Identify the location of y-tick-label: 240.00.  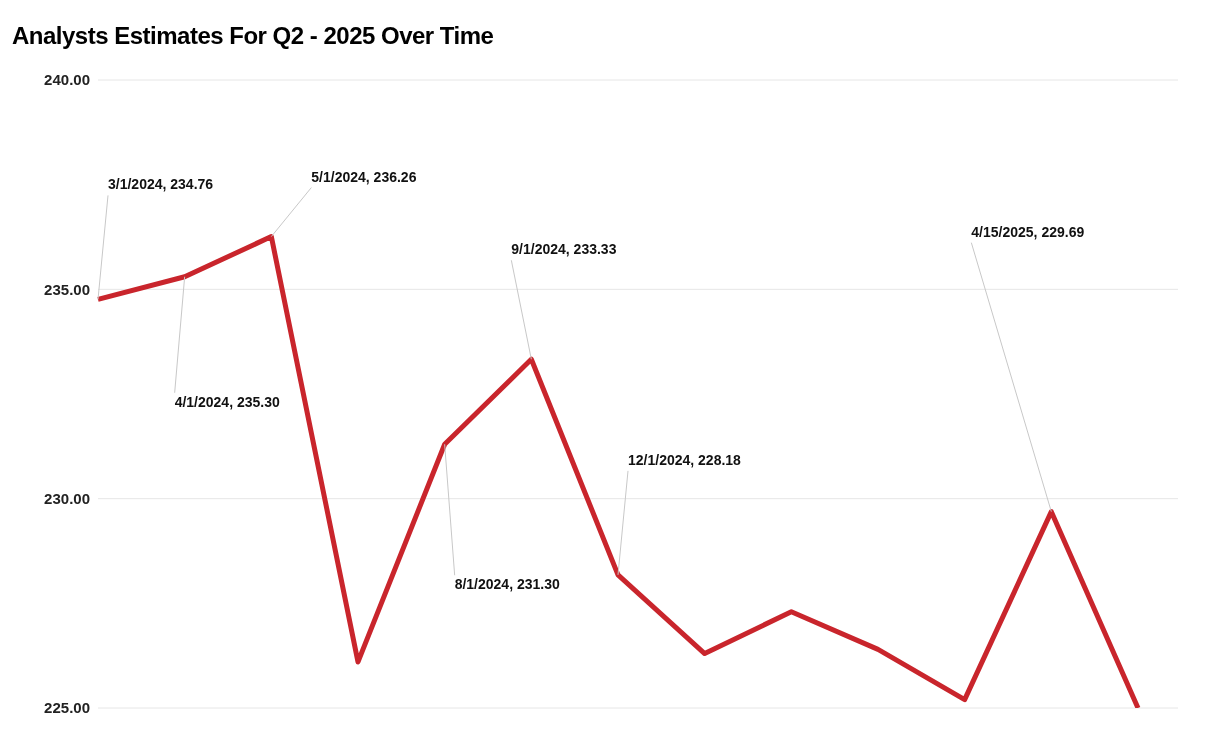
(67, 80).